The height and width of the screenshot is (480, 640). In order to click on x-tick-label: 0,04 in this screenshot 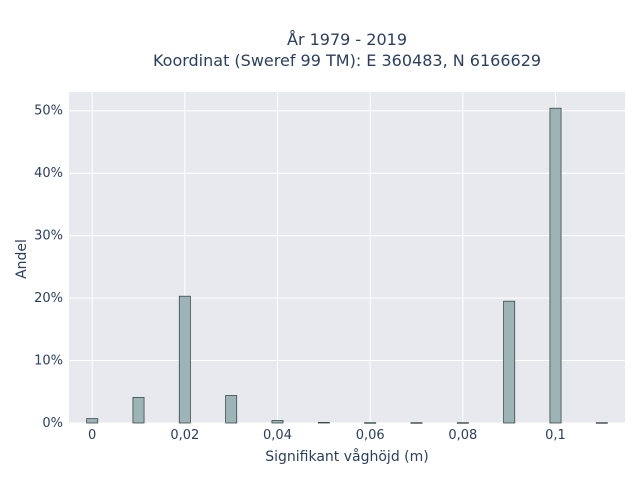, I will do `click(277, 435)`.